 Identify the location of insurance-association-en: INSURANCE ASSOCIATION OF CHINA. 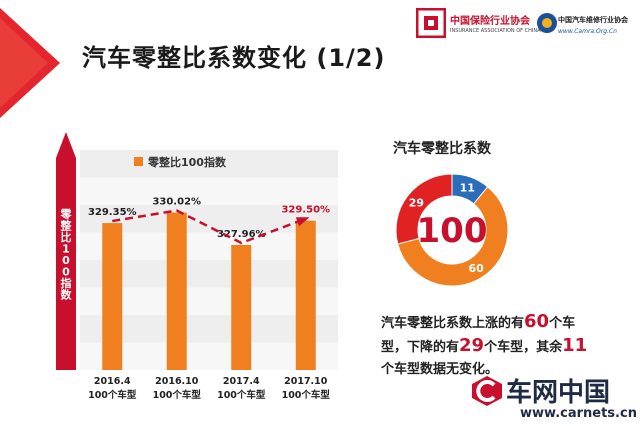
(495, 31).